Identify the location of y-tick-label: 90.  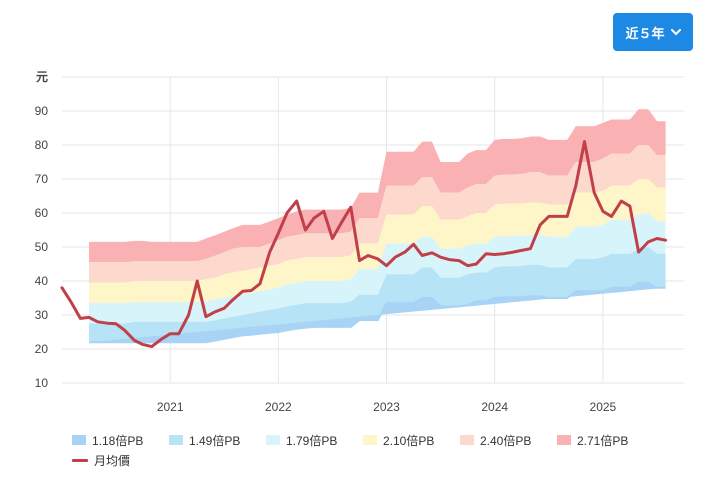
(42, 111).